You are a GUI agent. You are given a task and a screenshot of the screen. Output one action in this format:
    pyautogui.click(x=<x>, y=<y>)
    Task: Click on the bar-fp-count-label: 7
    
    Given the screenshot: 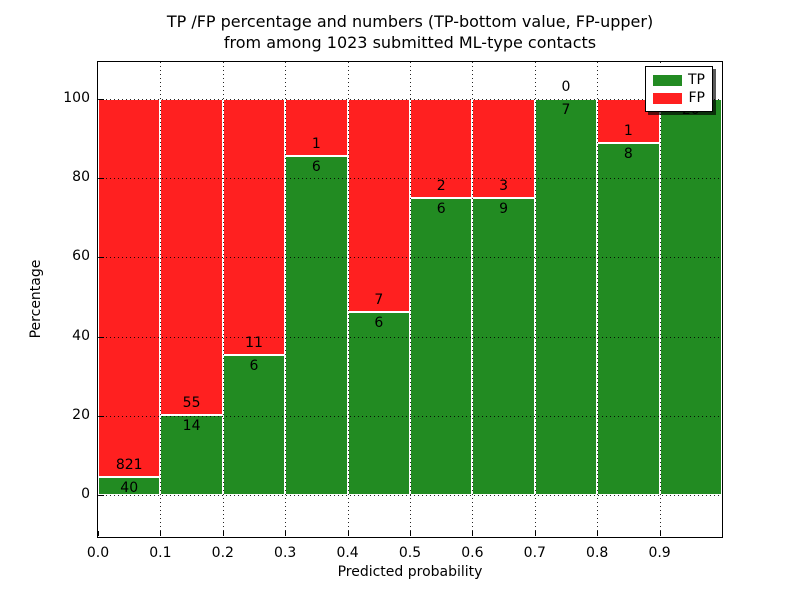 What is the action you would take?
    pyautogui.click(x=379, y=300)
    